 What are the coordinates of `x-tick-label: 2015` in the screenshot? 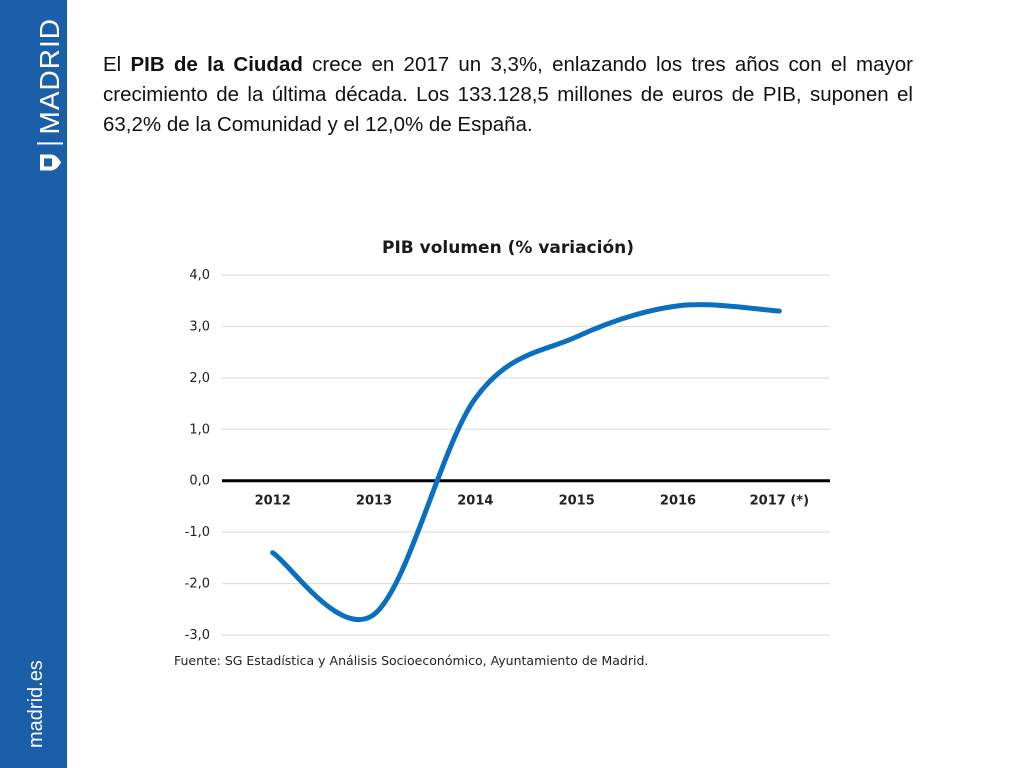 It's located at (577, 501).